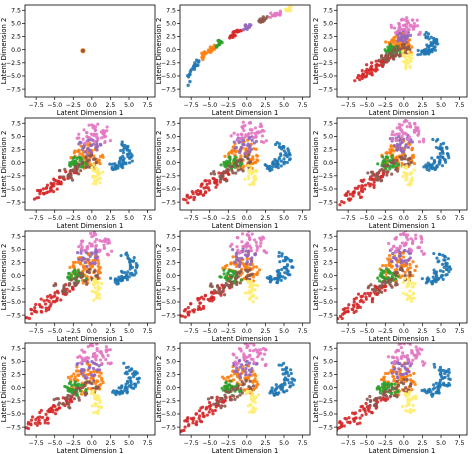  Describe the element at coordinates (395, 276) in the screenshot. I see `scatter-points` at that location.